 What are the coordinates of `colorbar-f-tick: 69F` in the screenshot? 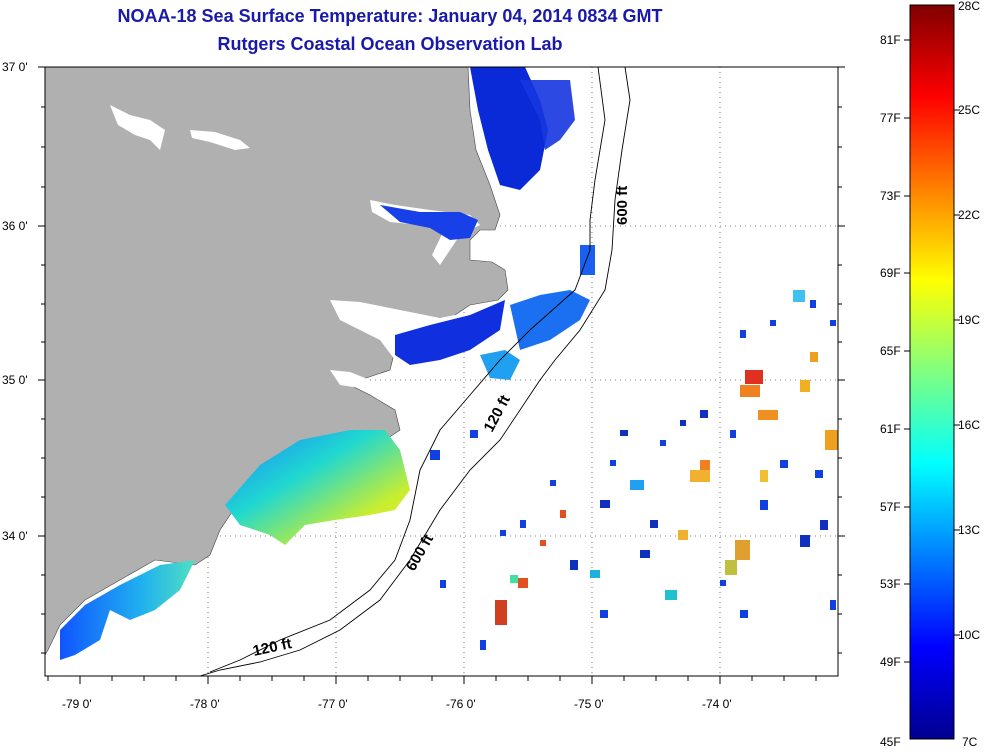 It's located at (890, 273).